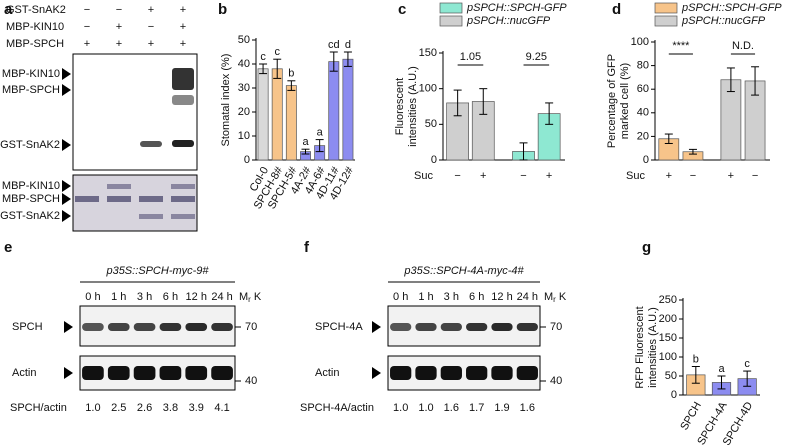  What do you see at coordinates (221, 408) in the screenshot?
I see `ratio: 4.1` at bounding box center [221, 408].